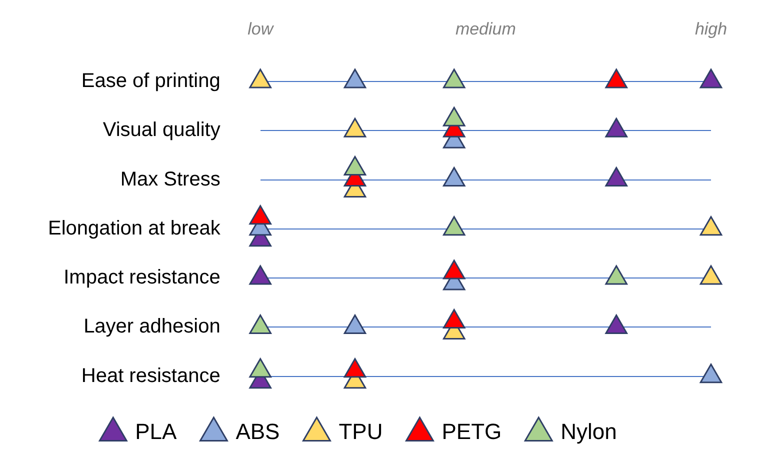 This screenshot has height=458, width=771. I want to click on legend-label: ABS, so click(258, 431).